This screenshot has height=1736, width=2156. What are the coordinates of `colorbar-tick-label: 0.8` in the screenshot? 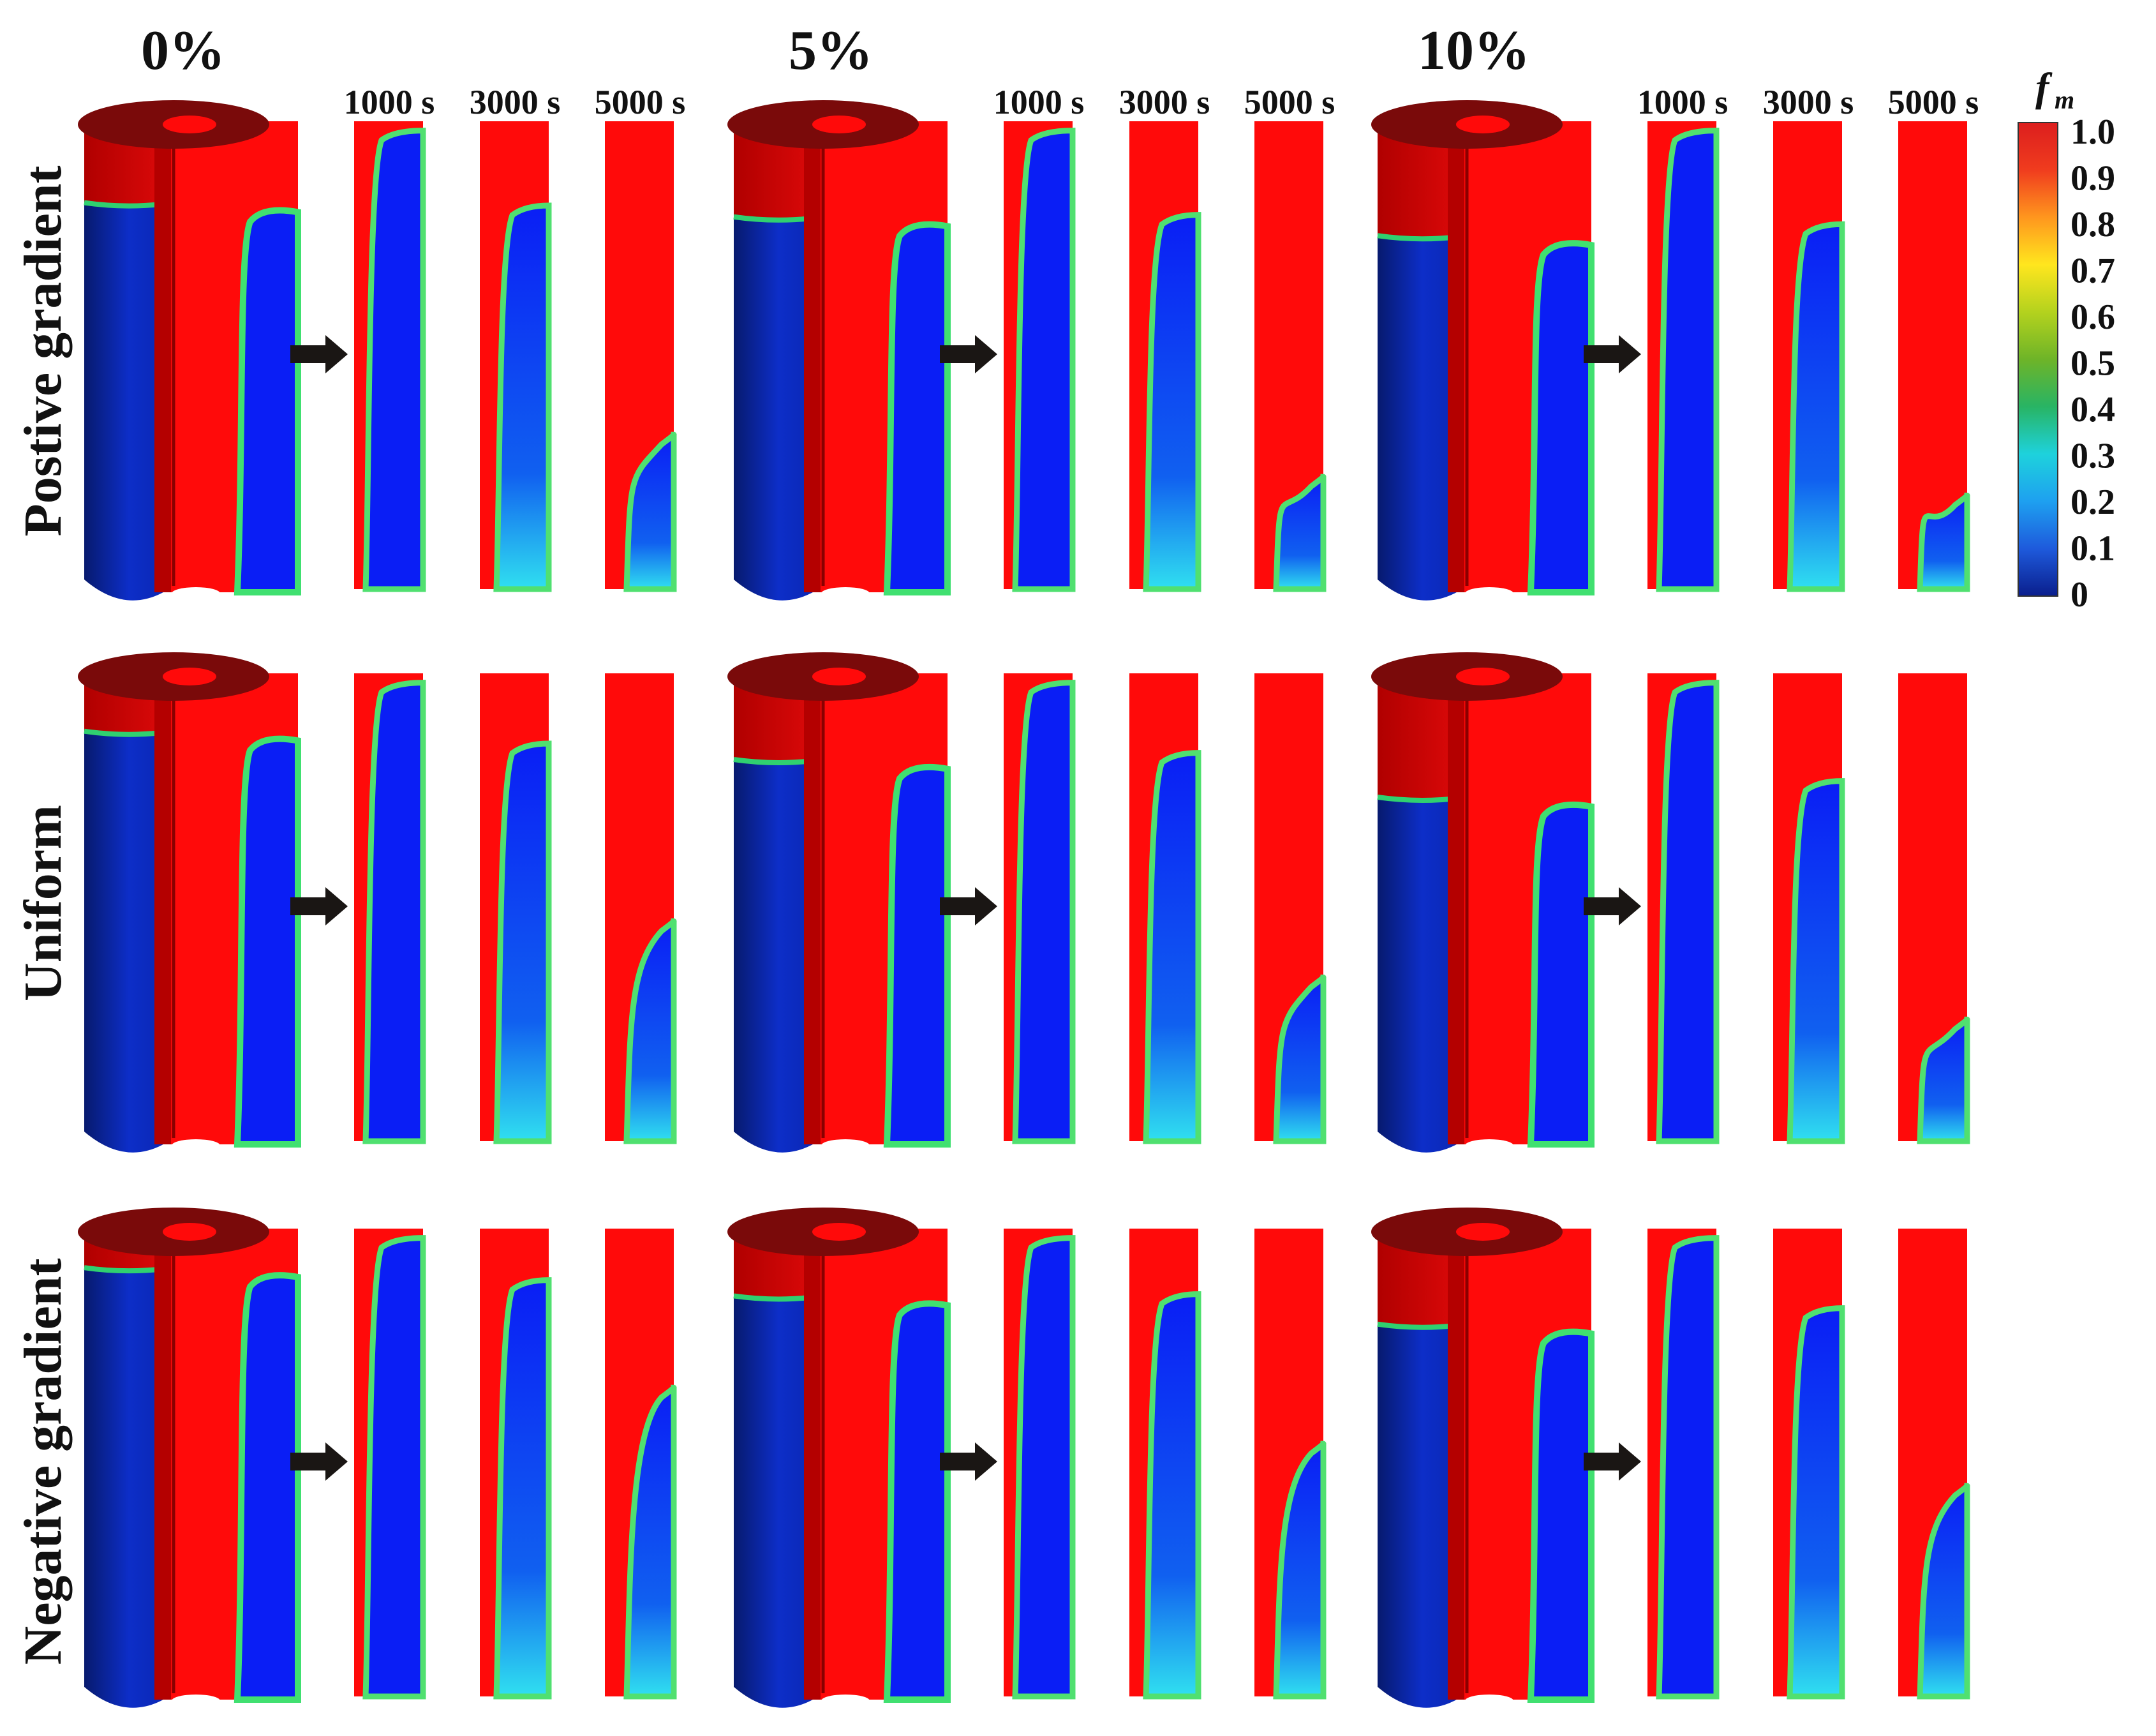 It's located at (2093, 224).